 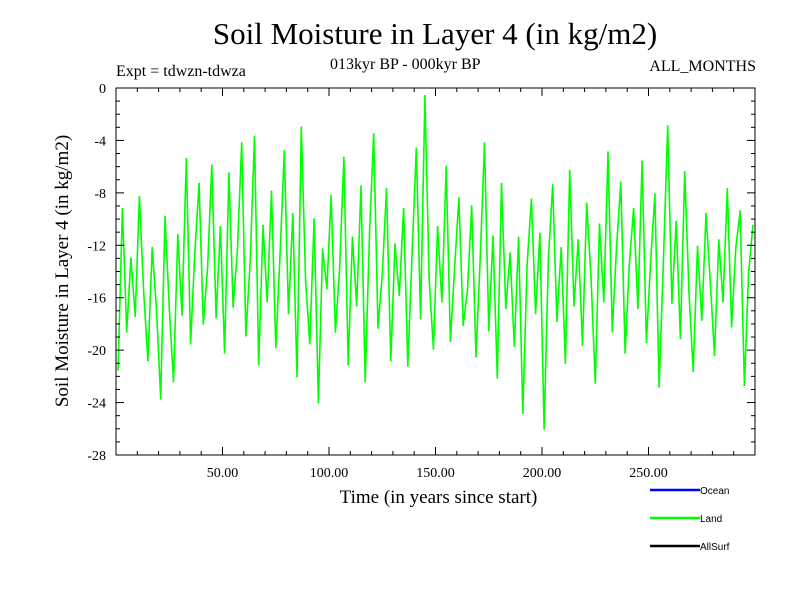 What do you see at coordinates (102, 89) in the screenshot?
I see `y-tick-label: 0` at bounding box center [102, 89].